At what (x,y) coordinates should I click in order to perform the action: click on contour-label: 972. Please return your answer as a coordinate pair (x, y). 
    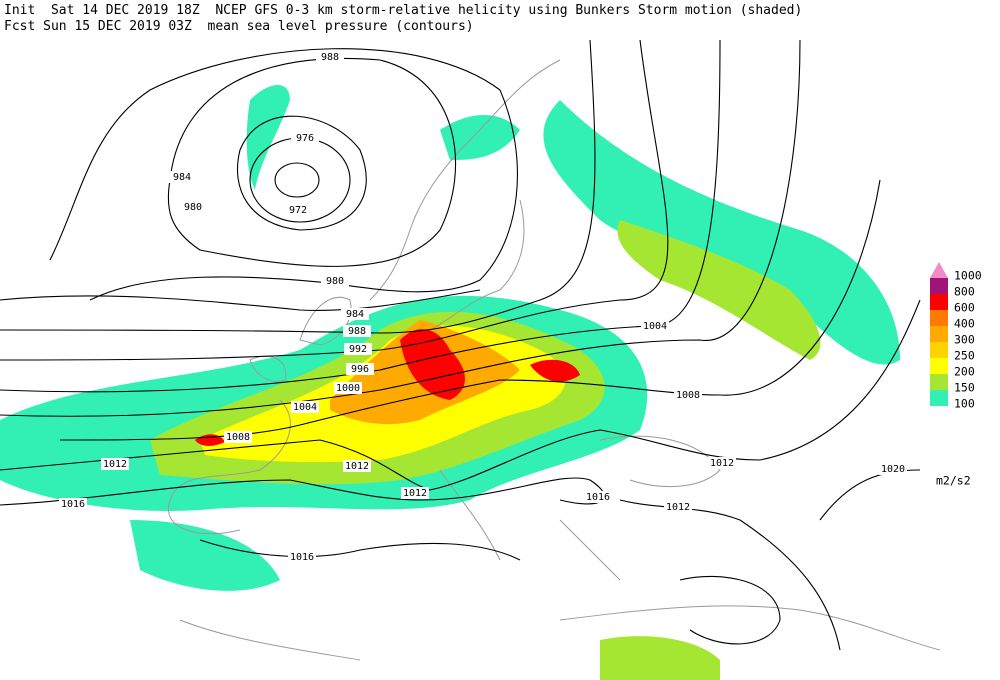
    Looking at the image, I should click on (298, 210).